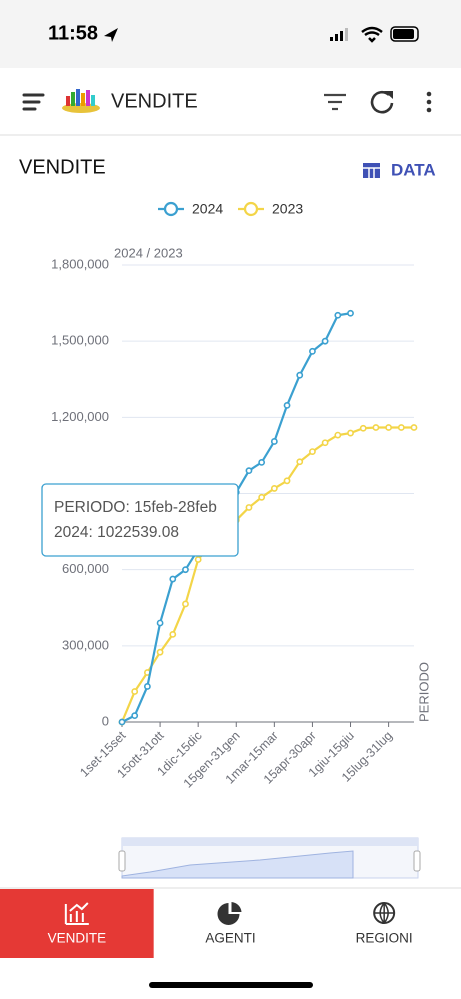 This screenshot has height=999, width=461. What do you see at coordinates (80, 416) in the screenshot?
I see `y-tick-label: 1,200,000` at bounding box center [80, 416].